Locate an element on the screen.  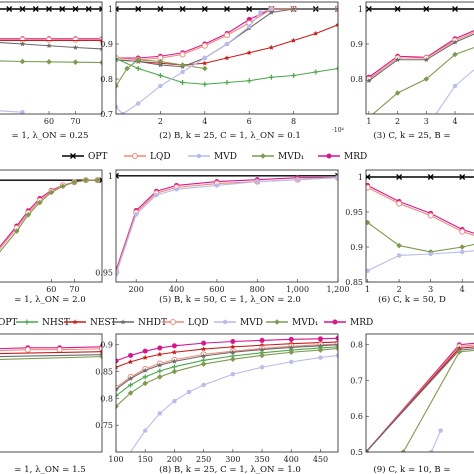
panel-caption: (6) C, k = 50, D is located at coordinates (412, 299).